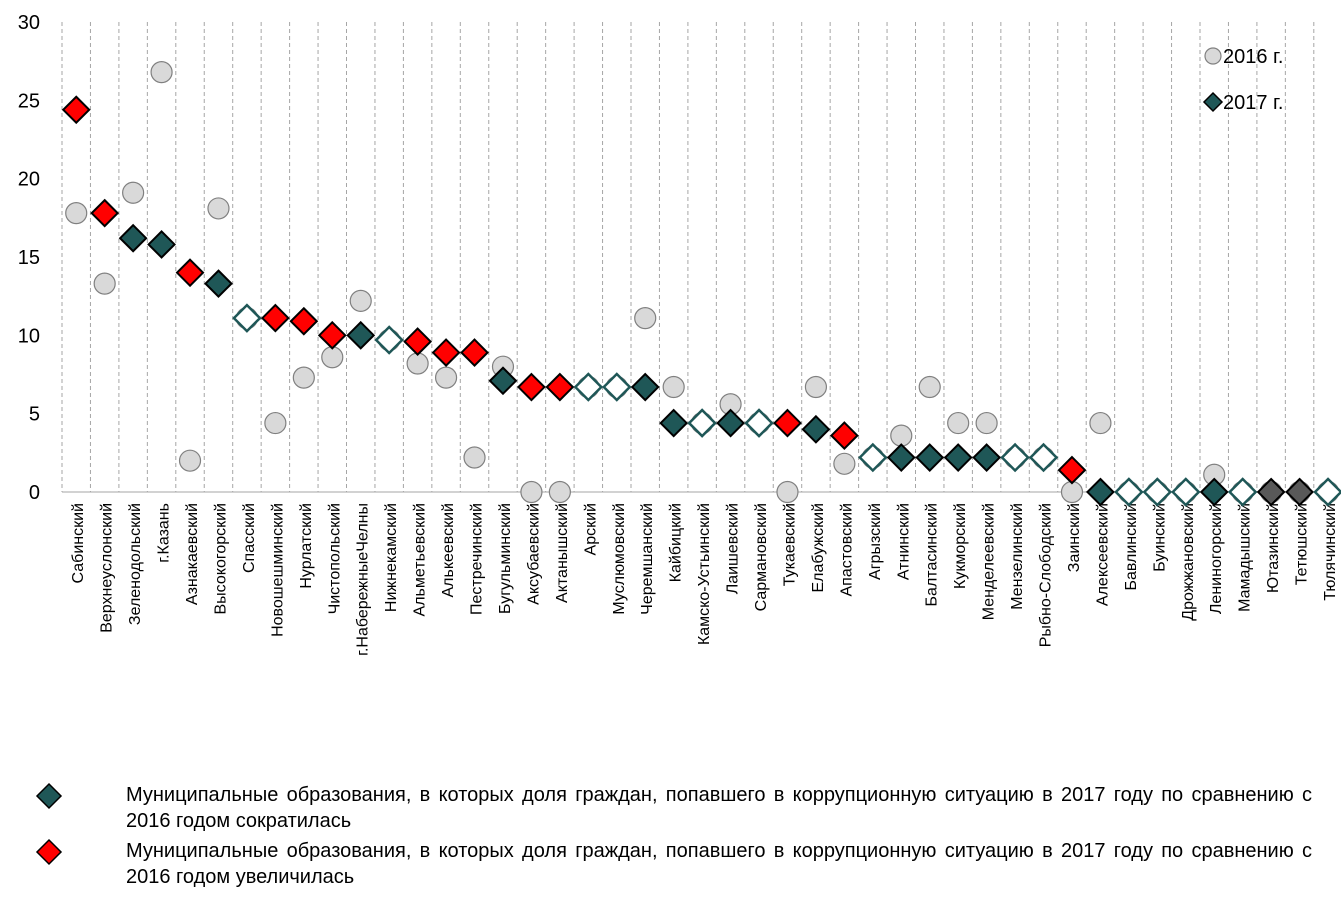 The width and height of the screenshot is (1341, 897). Describe the element at coordinates (420, 559) in the screenshot. I see `x-tick-label: Альметьевский` at that location.